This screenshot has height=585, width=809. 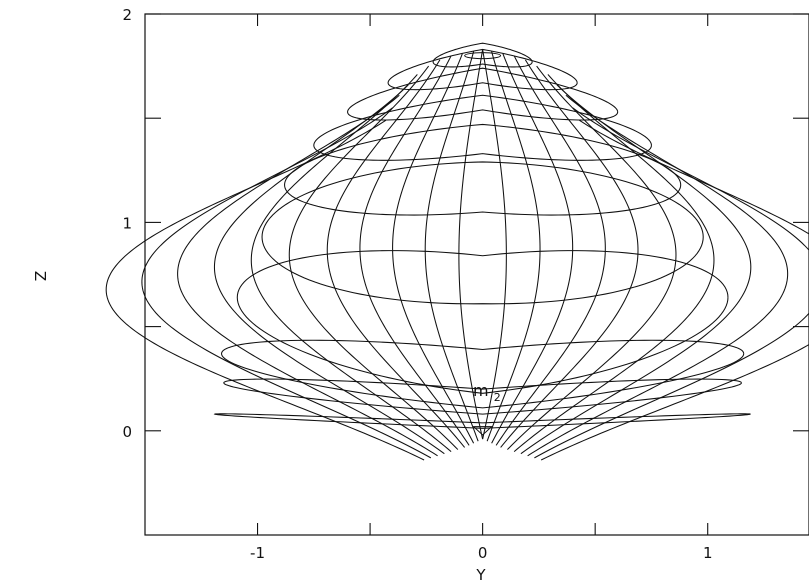 What do you see at coordinates (127, 223) in the screenshot?
I see `y-tick-label: 1` at bounding box center [127, 223].